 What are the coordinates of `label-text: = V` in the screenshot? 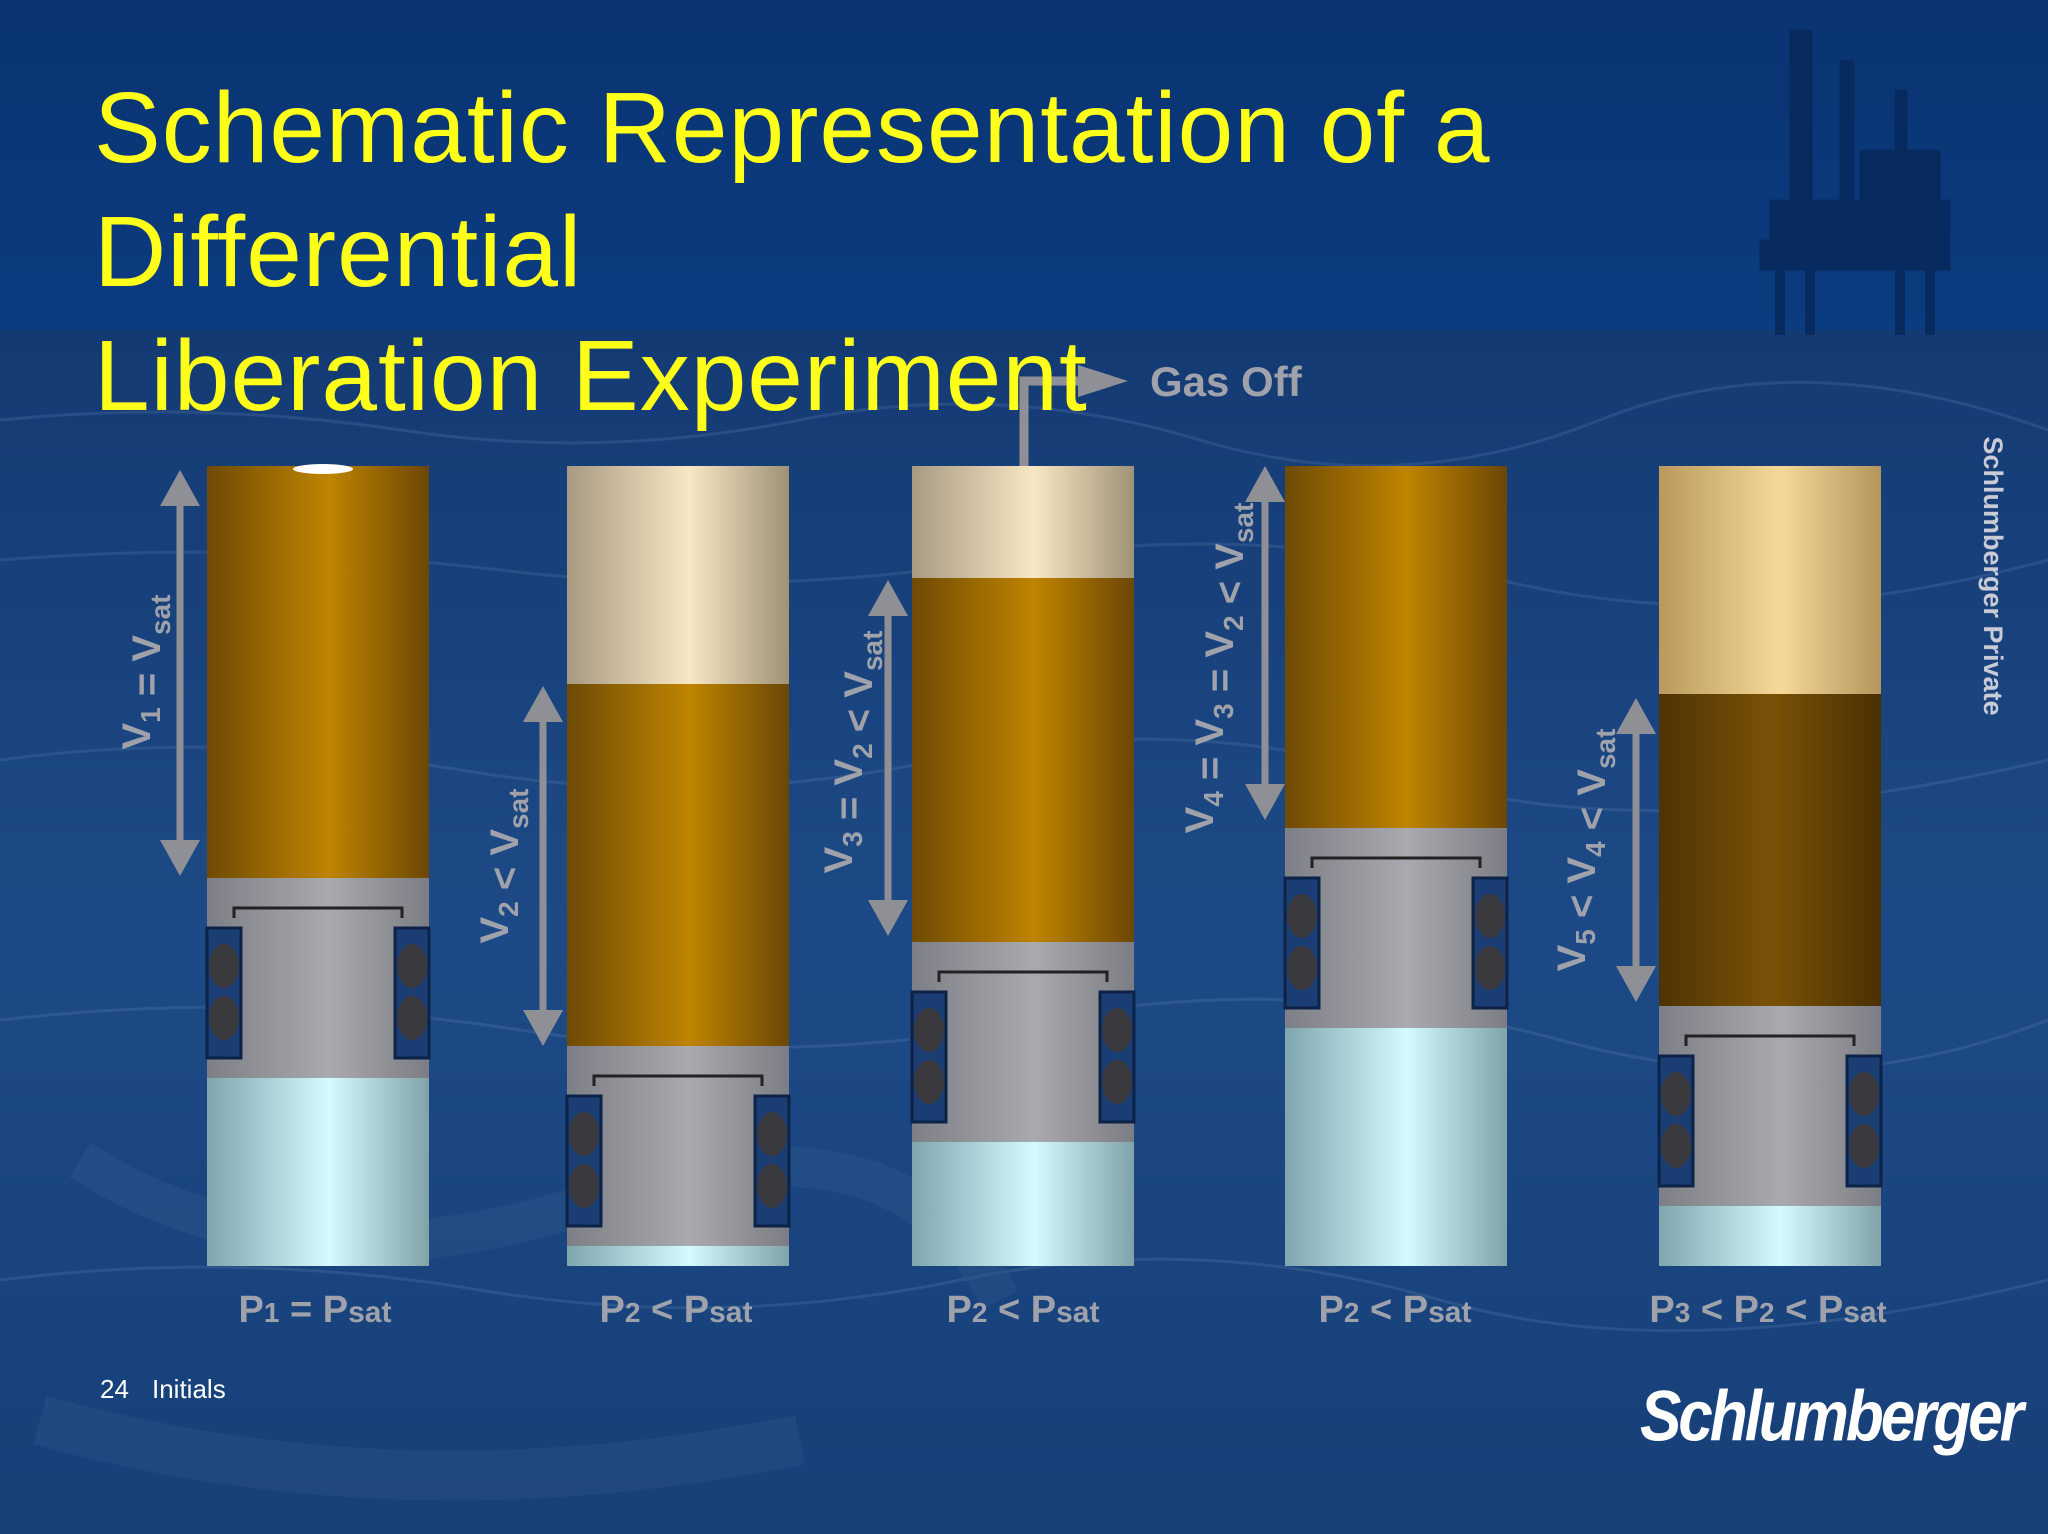 It's located at (849, 795).